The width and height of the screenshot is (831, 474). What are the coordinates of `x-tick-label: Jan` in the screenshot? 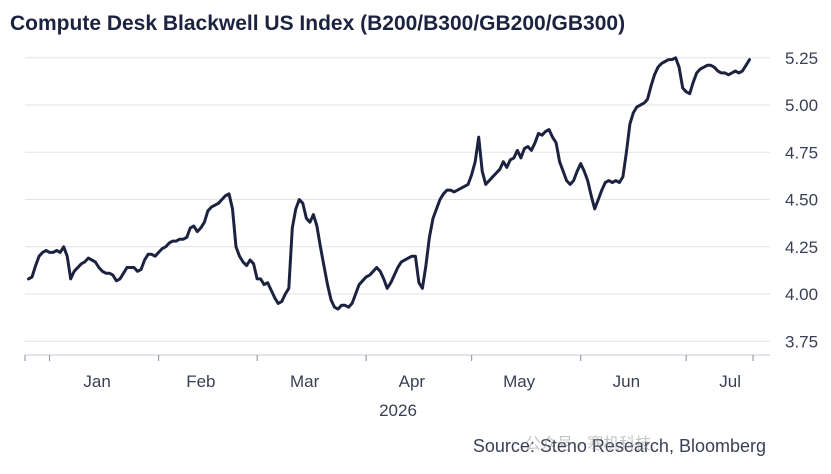 It's located at (96, 381).